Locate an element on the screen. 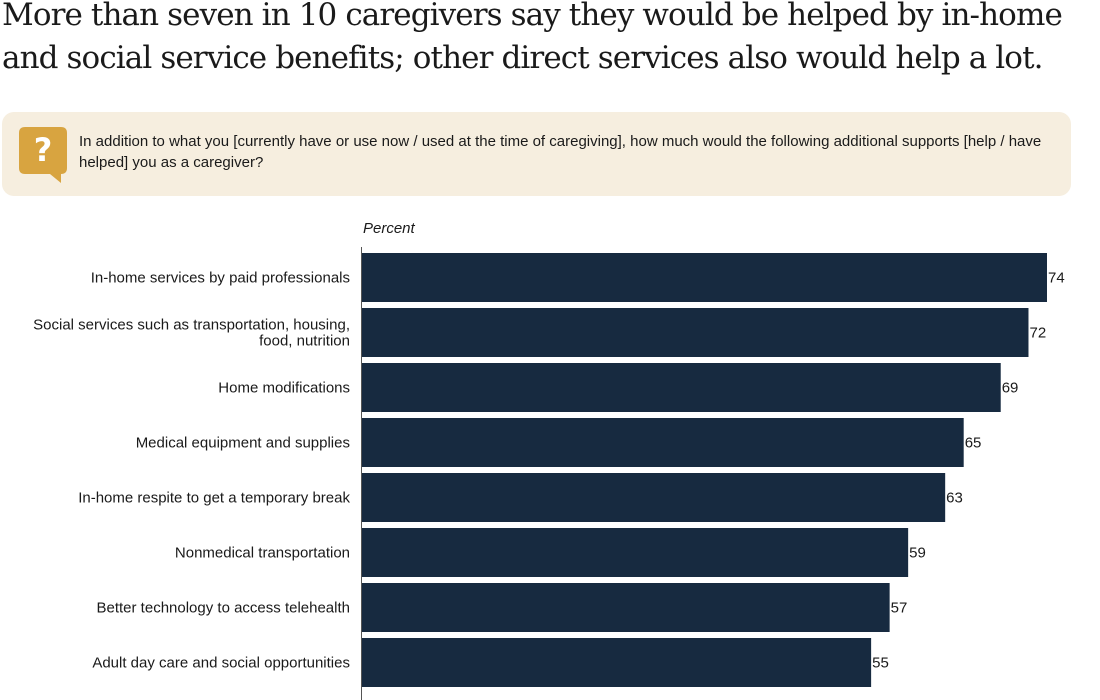 The height and width of the screenshot is (700, 1100). axis-unit-label: Percent is located at coordinates (389, 228).